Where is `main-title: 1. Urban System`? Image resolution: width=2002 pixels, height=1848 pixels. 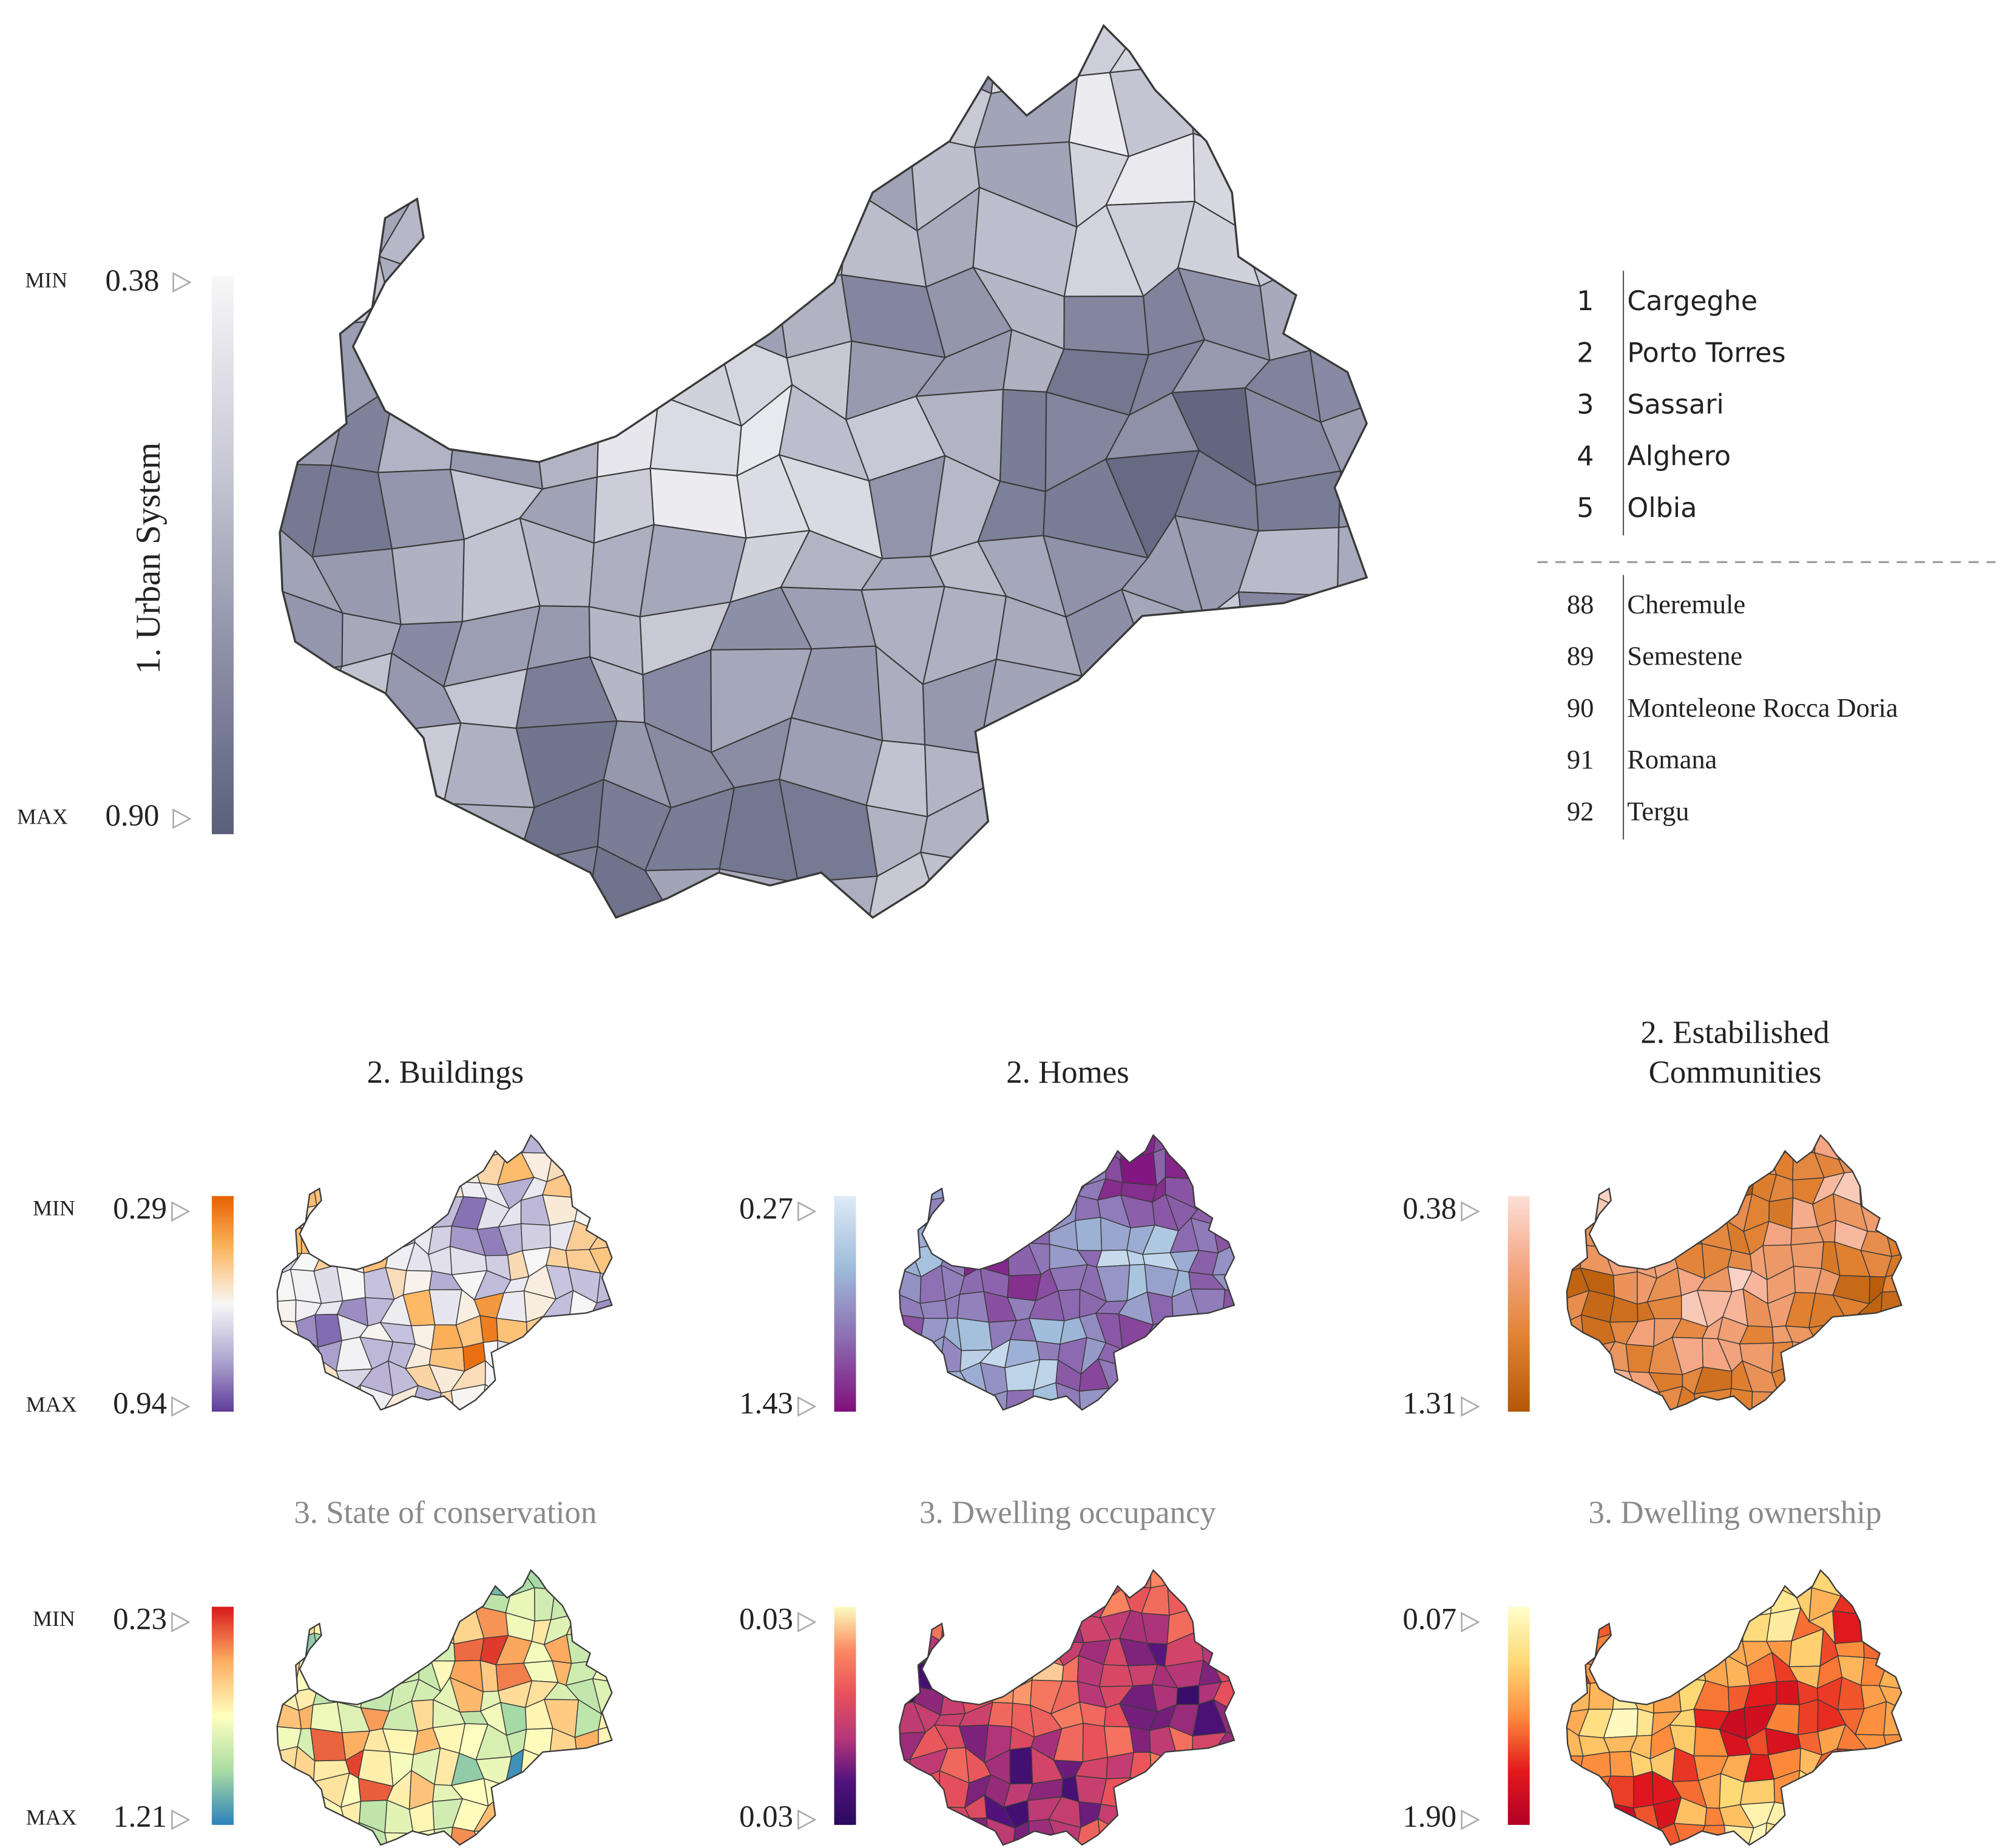
main-title: 1. Urban System is located at coordinates (148, 558).